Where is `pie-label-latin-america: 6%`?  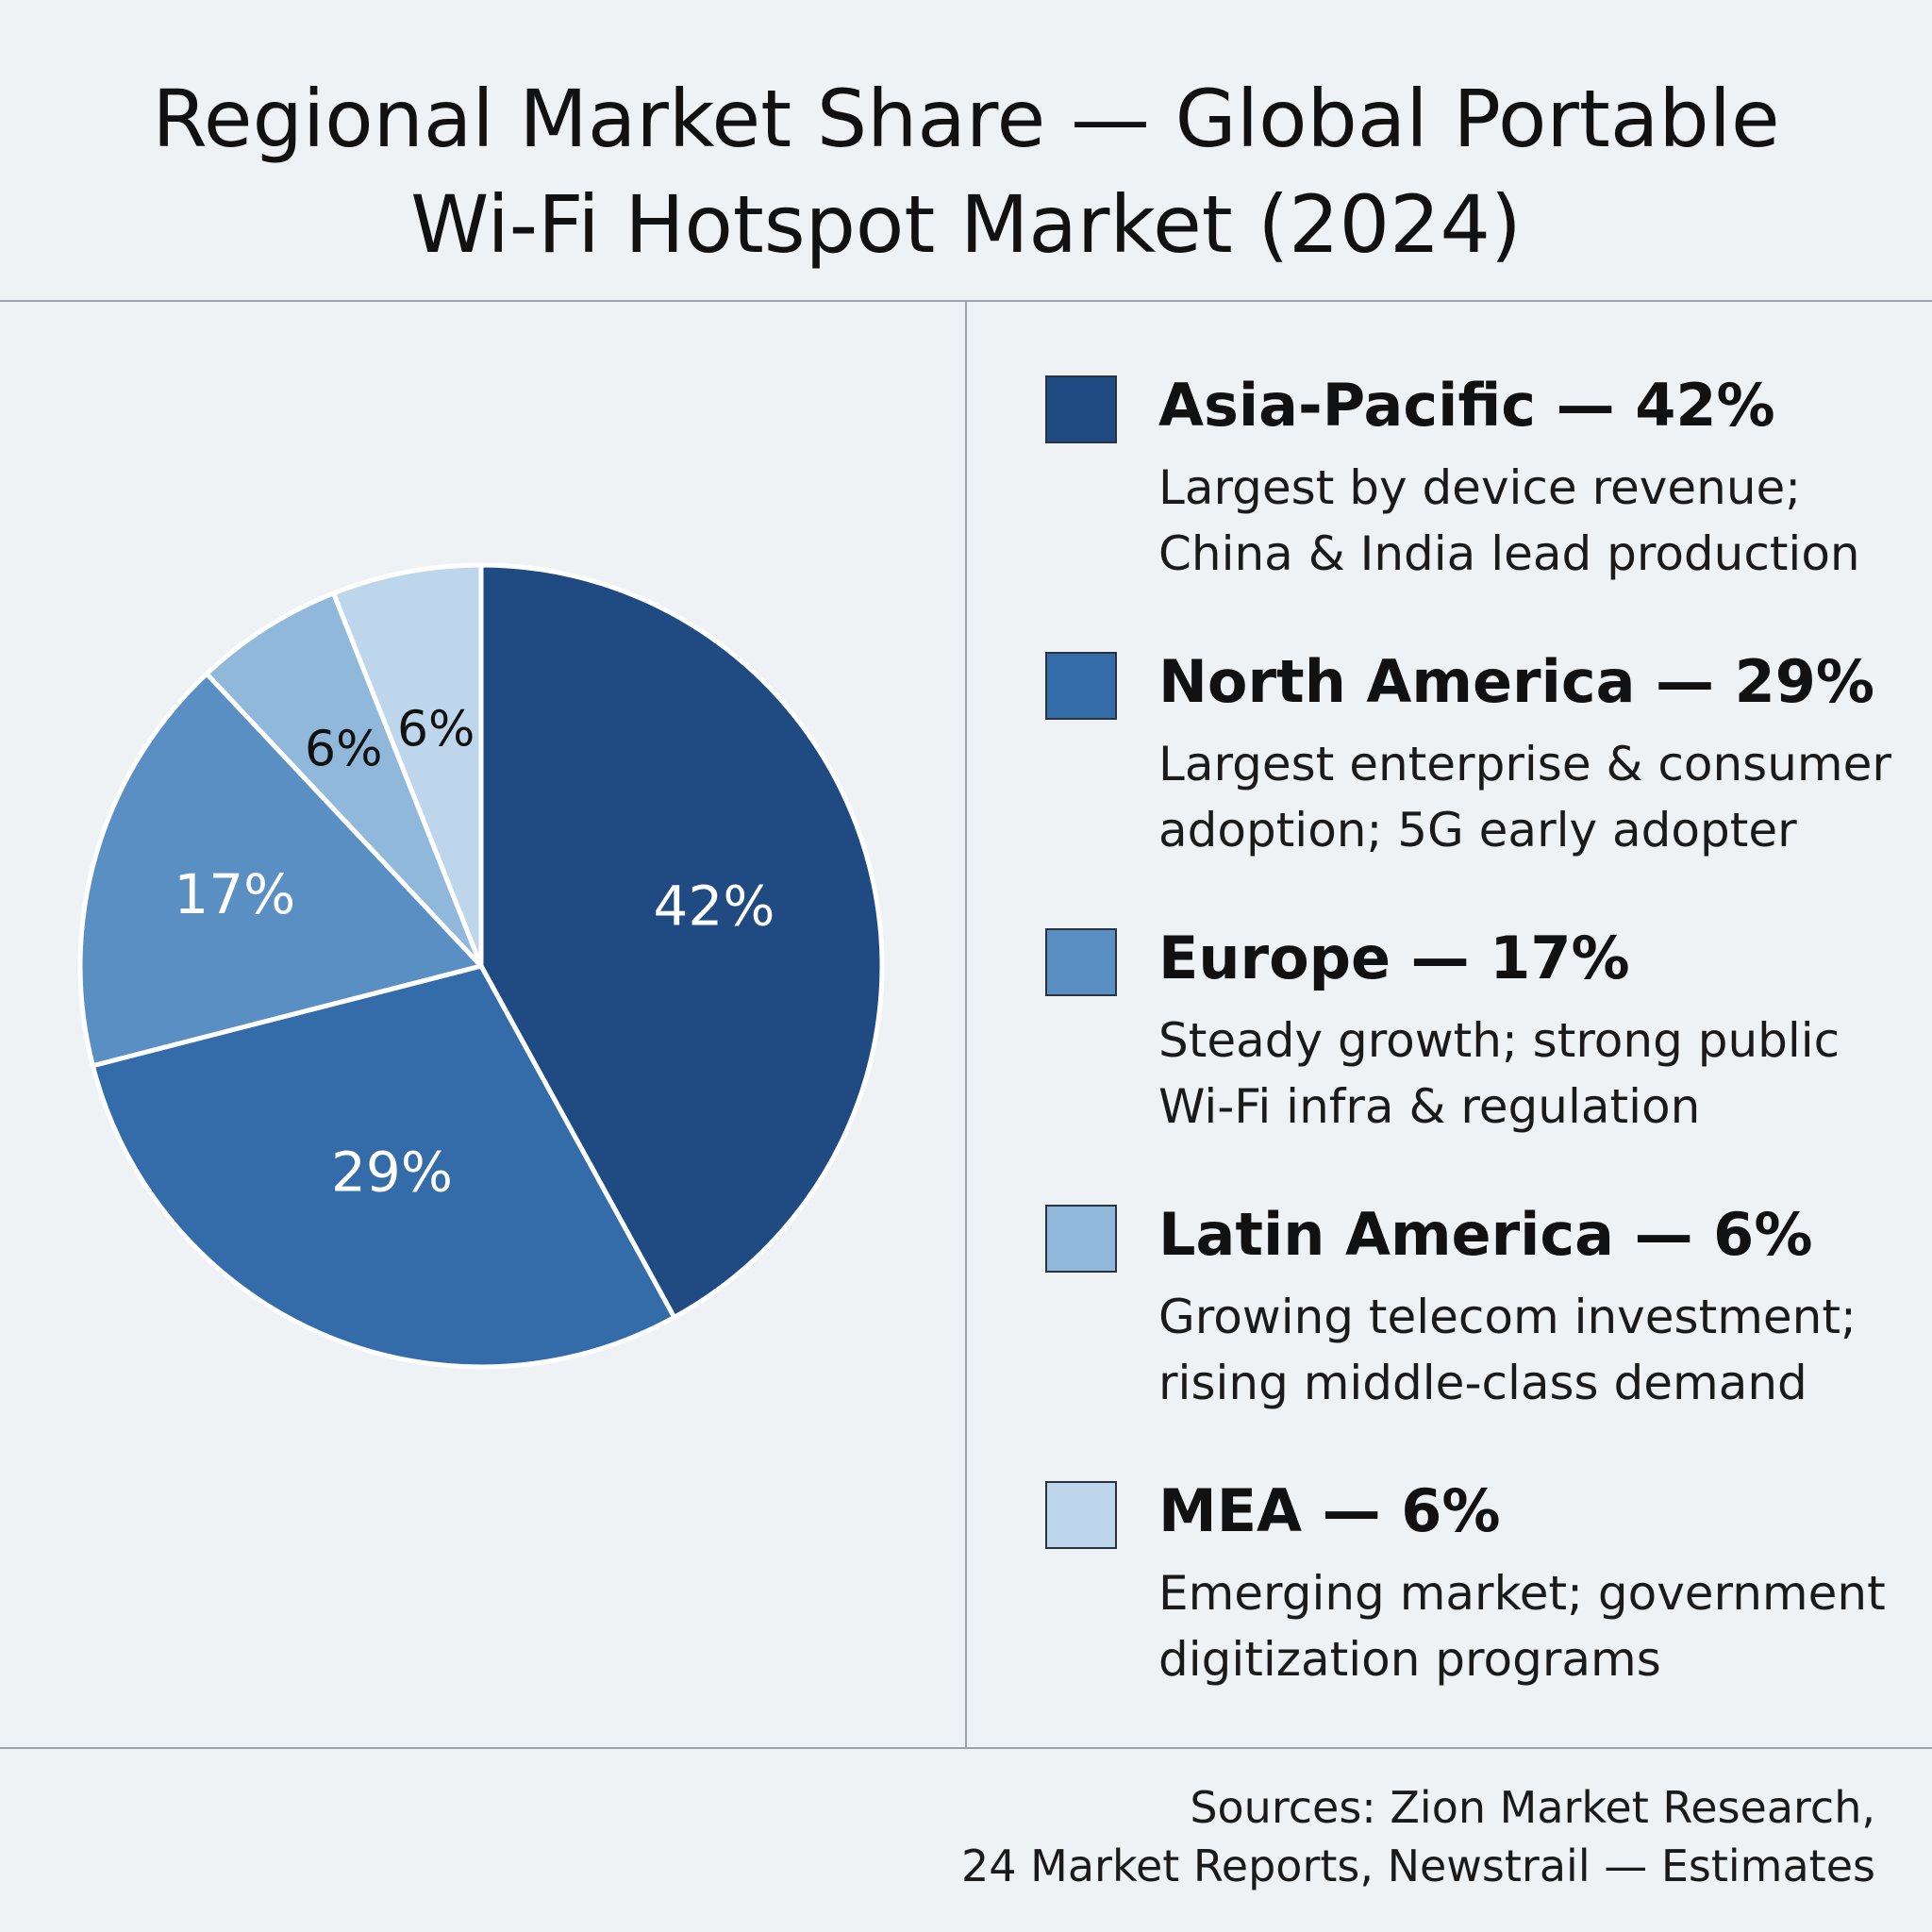
pie-label-latin-america: 6% is located at coordinates (344, 749).